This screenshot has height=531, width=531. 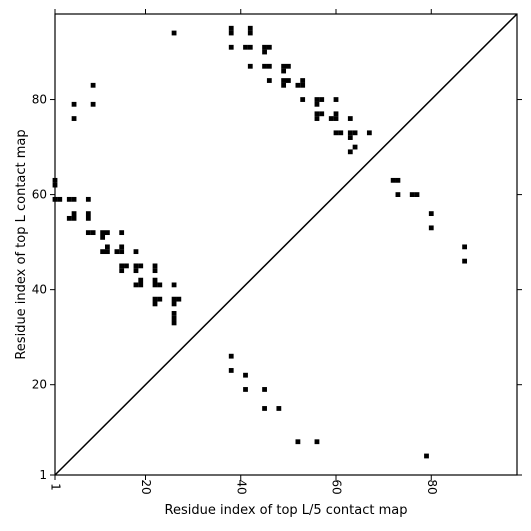 I want to click on x-axis-label: Residue index of top L/5 contact map, so click(x=286, y=510).